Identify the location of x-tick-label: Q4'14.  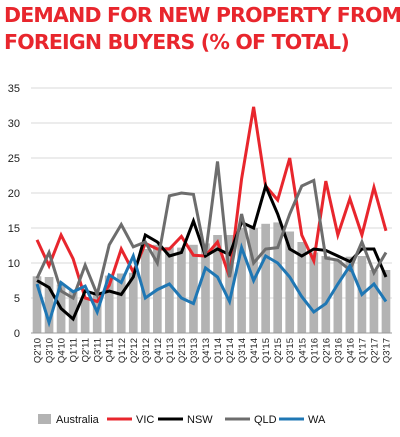
(254, 350).